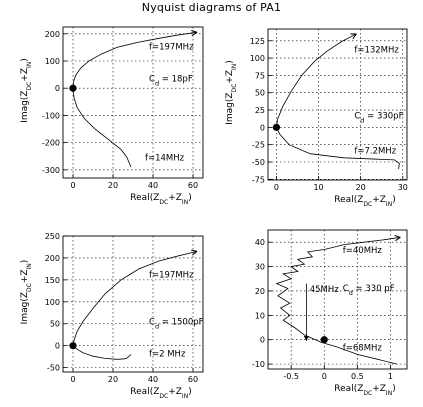  What do you see at coordinates (258, 364) in the screenshot?
I see `y-tick-label: -10` at bounding box center [258, 364].